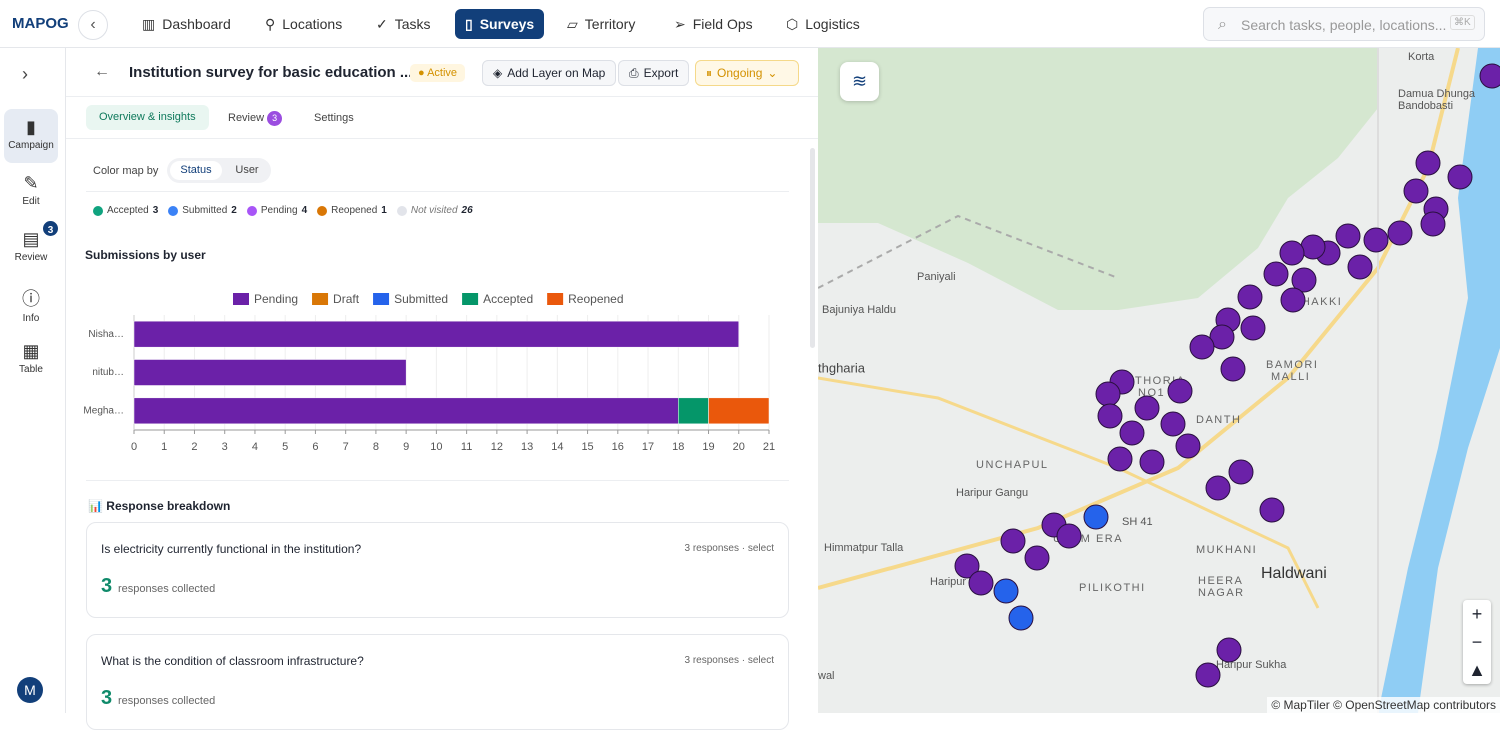 This screenshot has height=730, width=1500. I want to click on button-label: Add Layer on Map, so click(556, 73).